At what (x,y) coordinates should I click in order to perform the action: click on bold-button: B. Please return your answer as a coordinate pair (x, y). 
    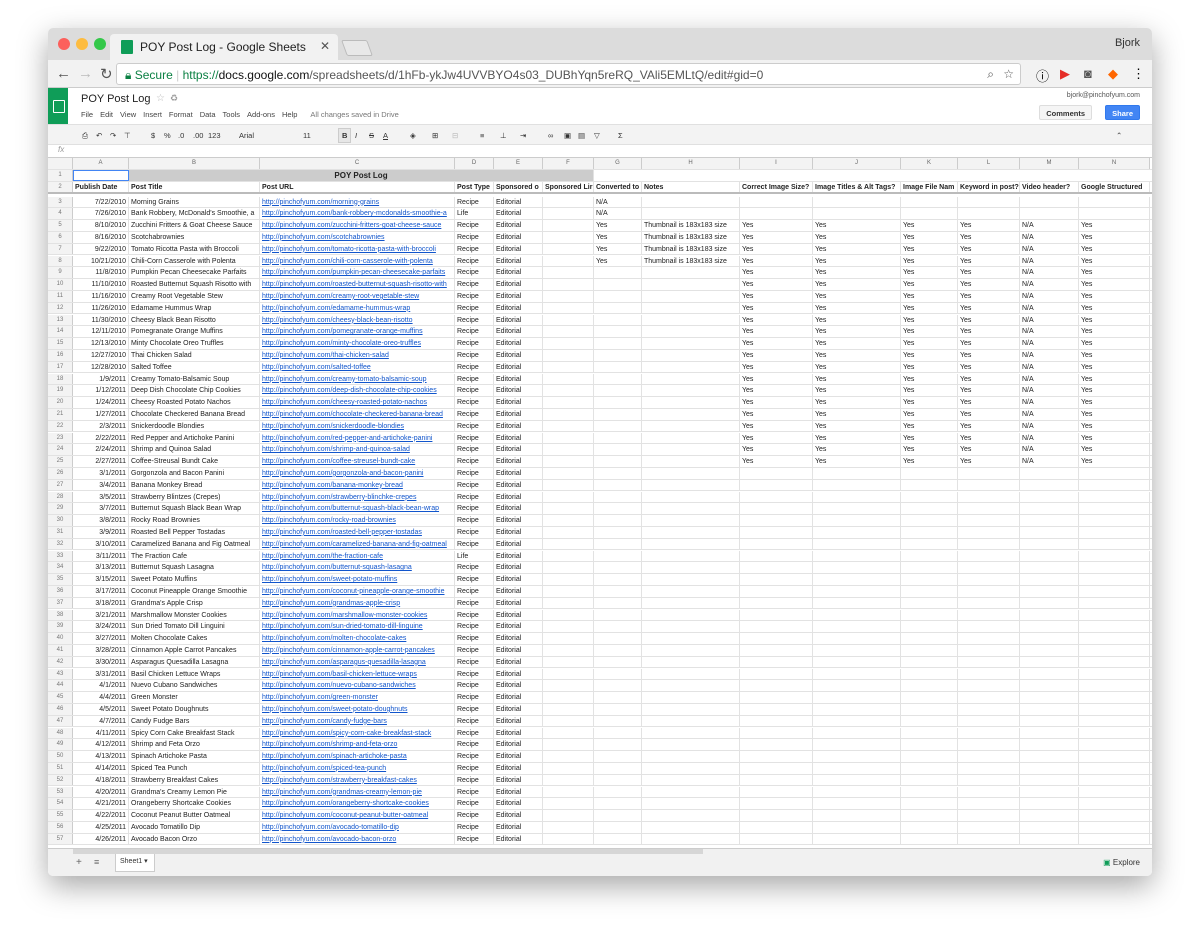
    Looking at the image, I should click on (345, 135).